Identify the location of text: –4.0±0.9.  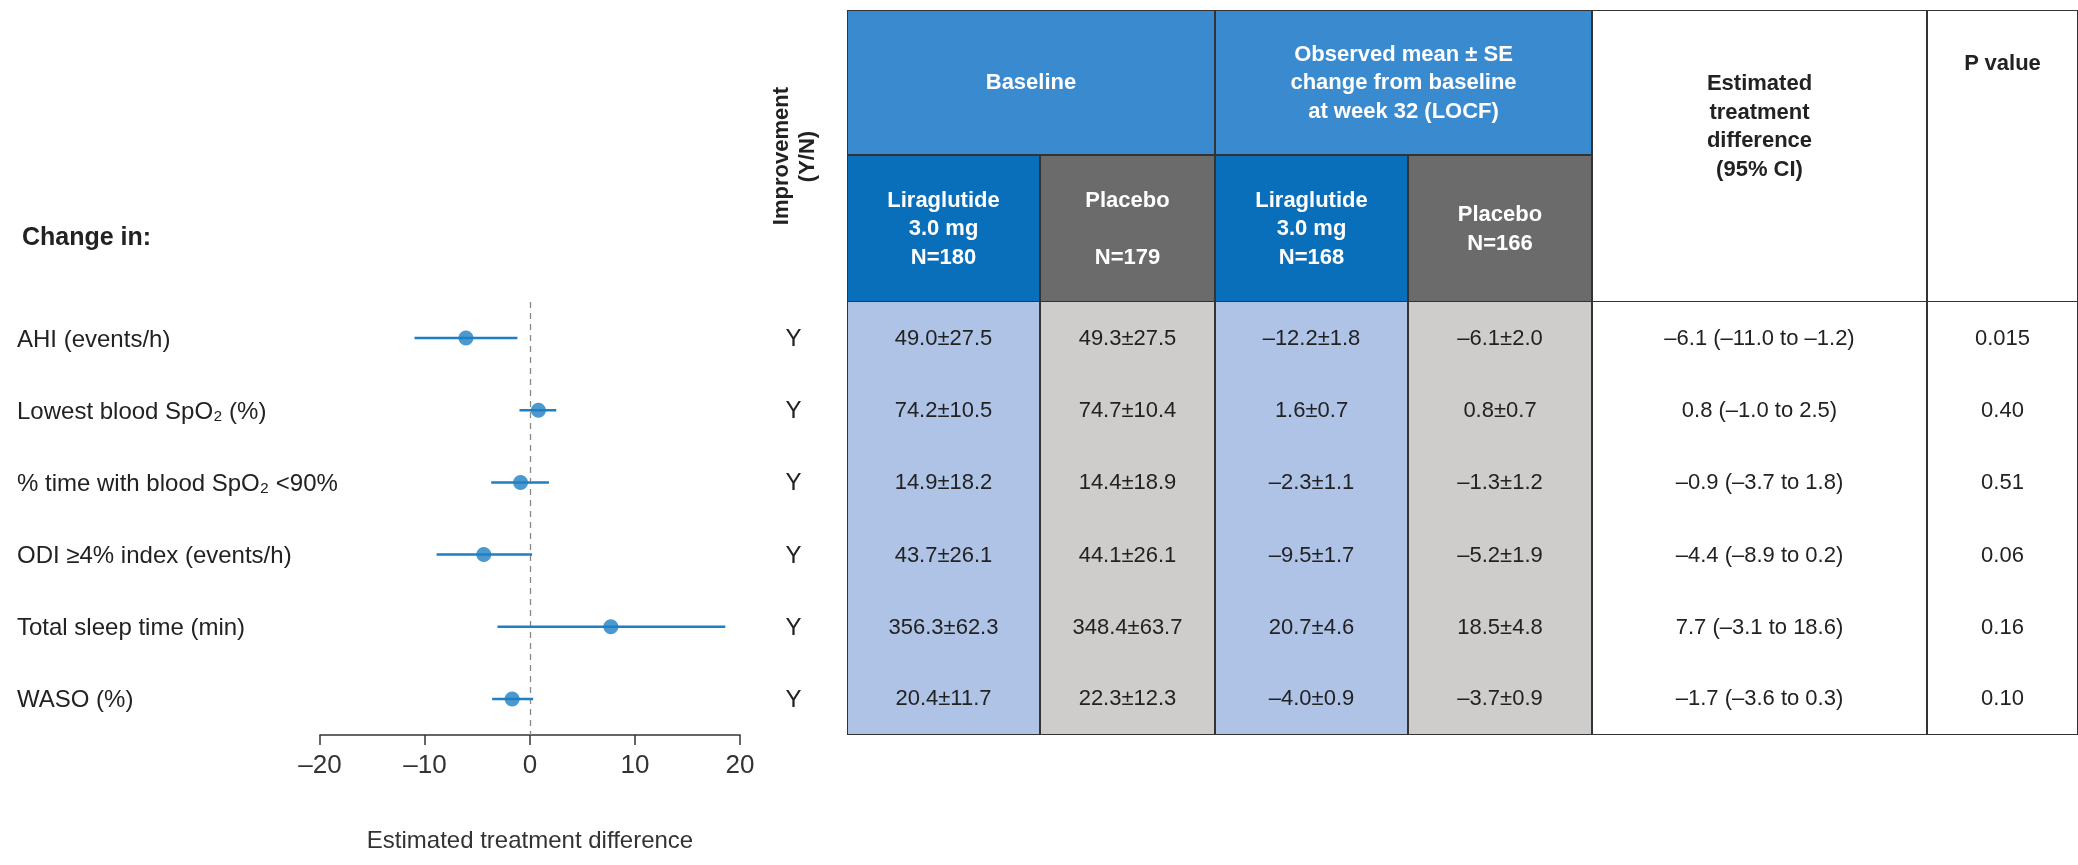
(1311, 698).